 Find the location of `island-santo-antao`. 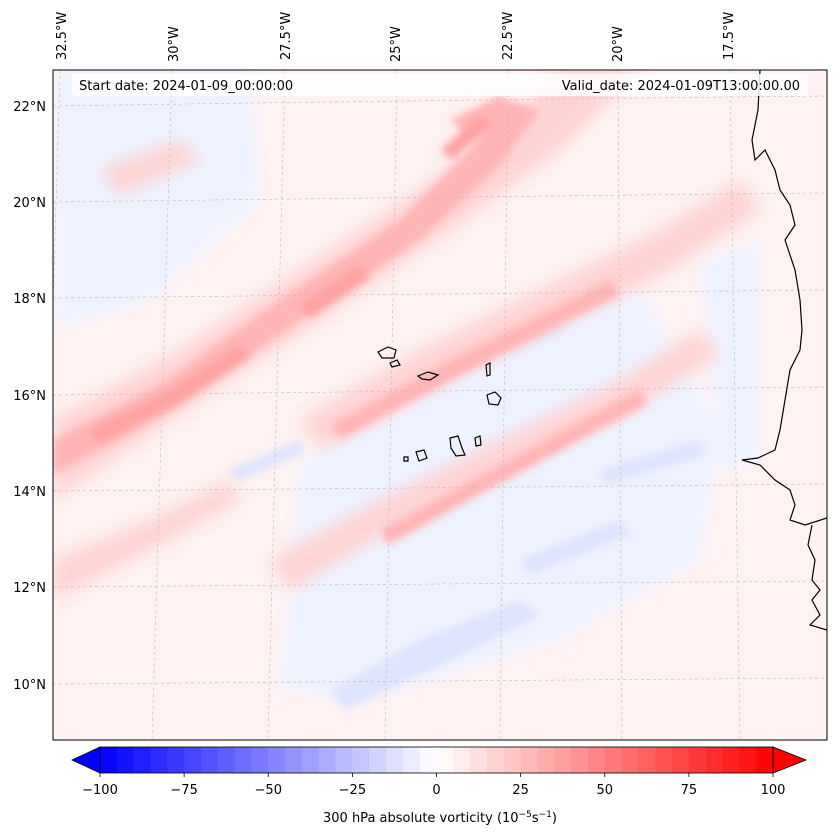

island-santo-antao is located at coordinates (387, 352).